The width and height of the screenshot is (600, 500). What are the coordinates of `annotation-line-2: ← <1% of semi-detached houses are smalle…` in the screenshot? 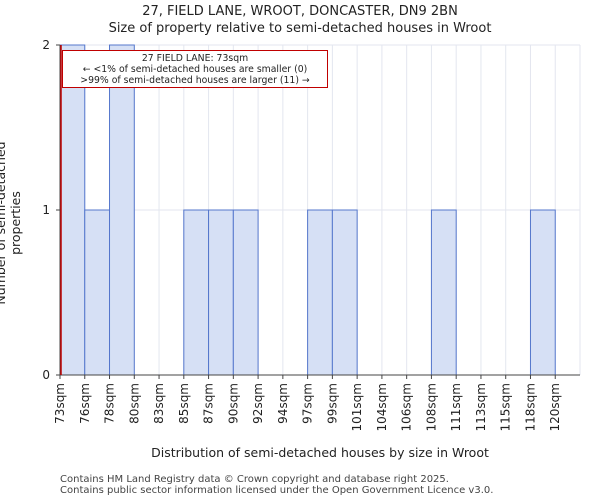 It's located at (195, 69).